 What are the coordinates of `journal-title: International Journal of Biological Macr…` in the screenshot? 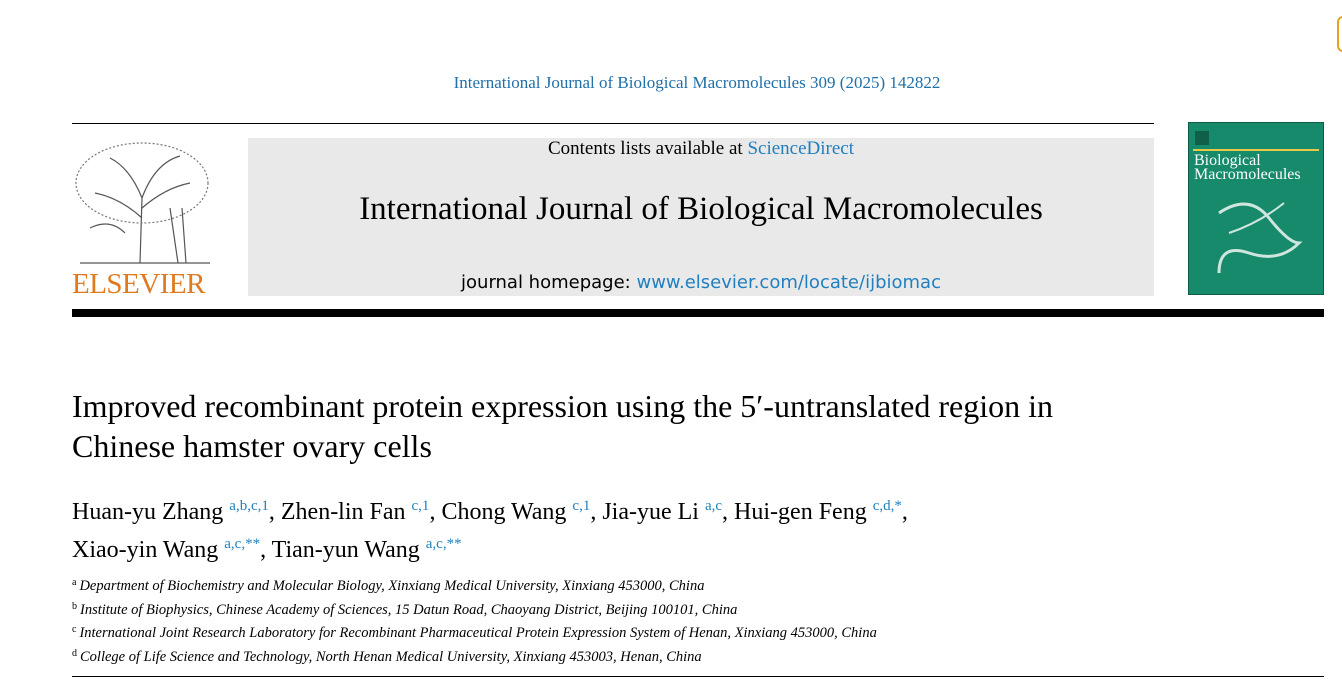 It's located at (701, 209).